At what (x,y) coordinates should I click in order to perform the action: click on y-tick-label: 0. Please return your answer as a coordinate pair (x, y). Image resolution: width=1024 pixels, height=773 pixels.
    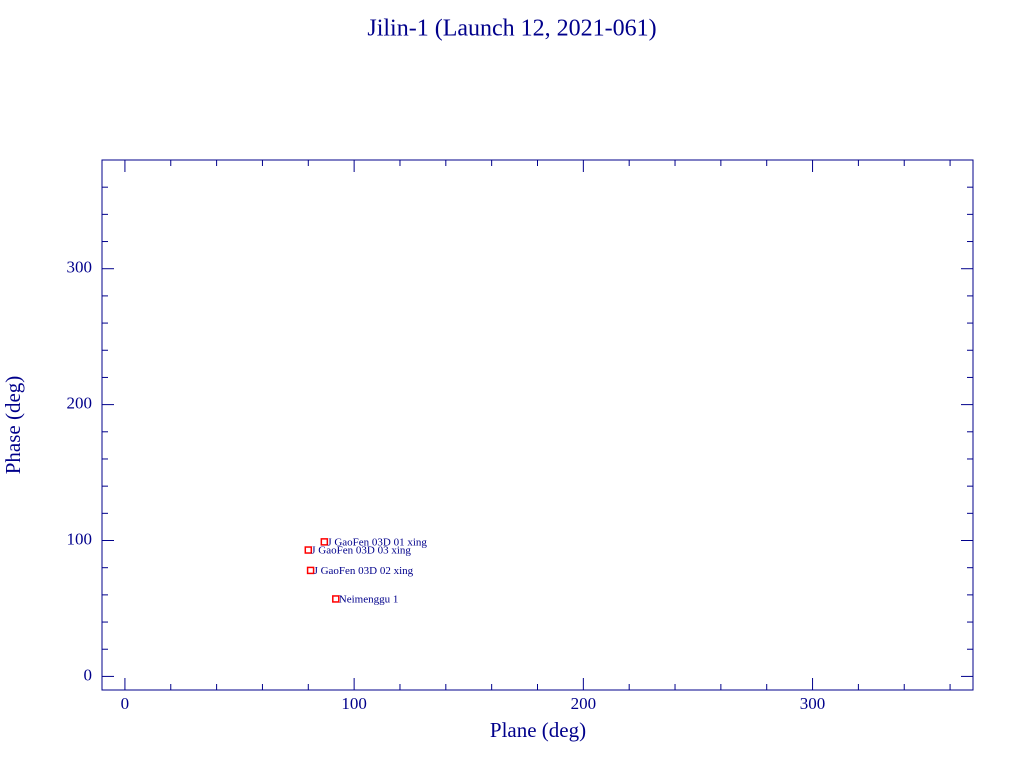
    Looking at the image, I should click on (88, 674).